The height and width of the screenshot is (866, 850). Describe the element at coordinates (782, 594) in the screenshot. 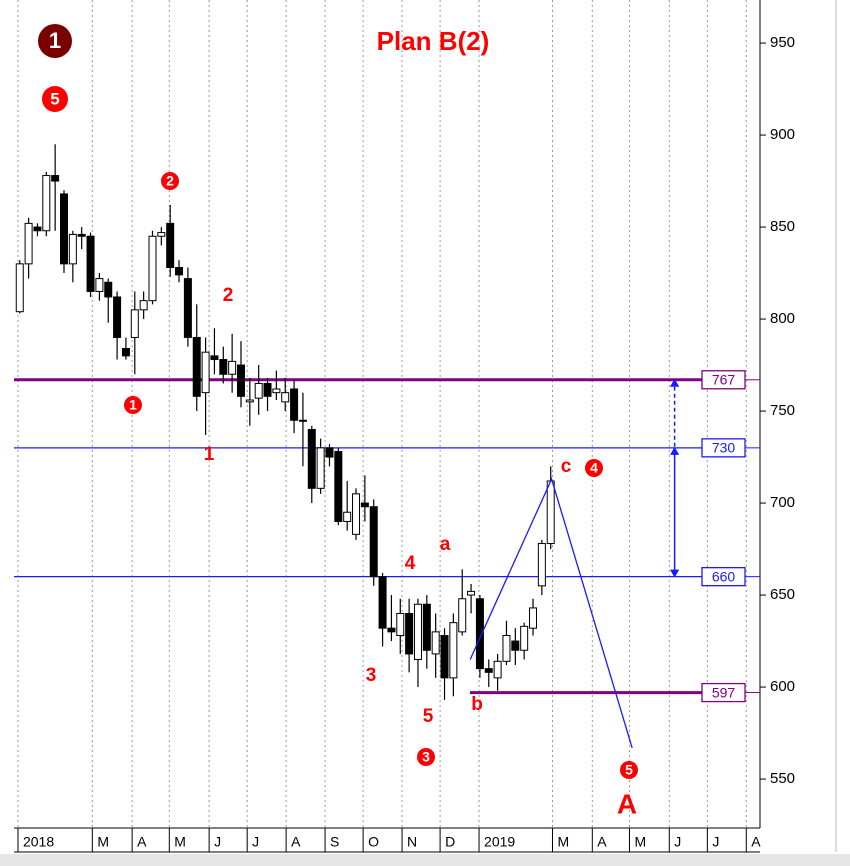

I see `y-tick-label: 650` at that location.